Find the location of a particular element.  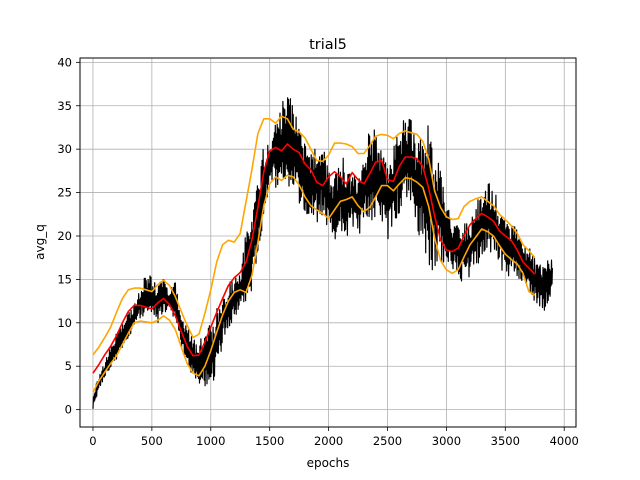

y-tick-label: 15 is located at coordinates (64, 279).